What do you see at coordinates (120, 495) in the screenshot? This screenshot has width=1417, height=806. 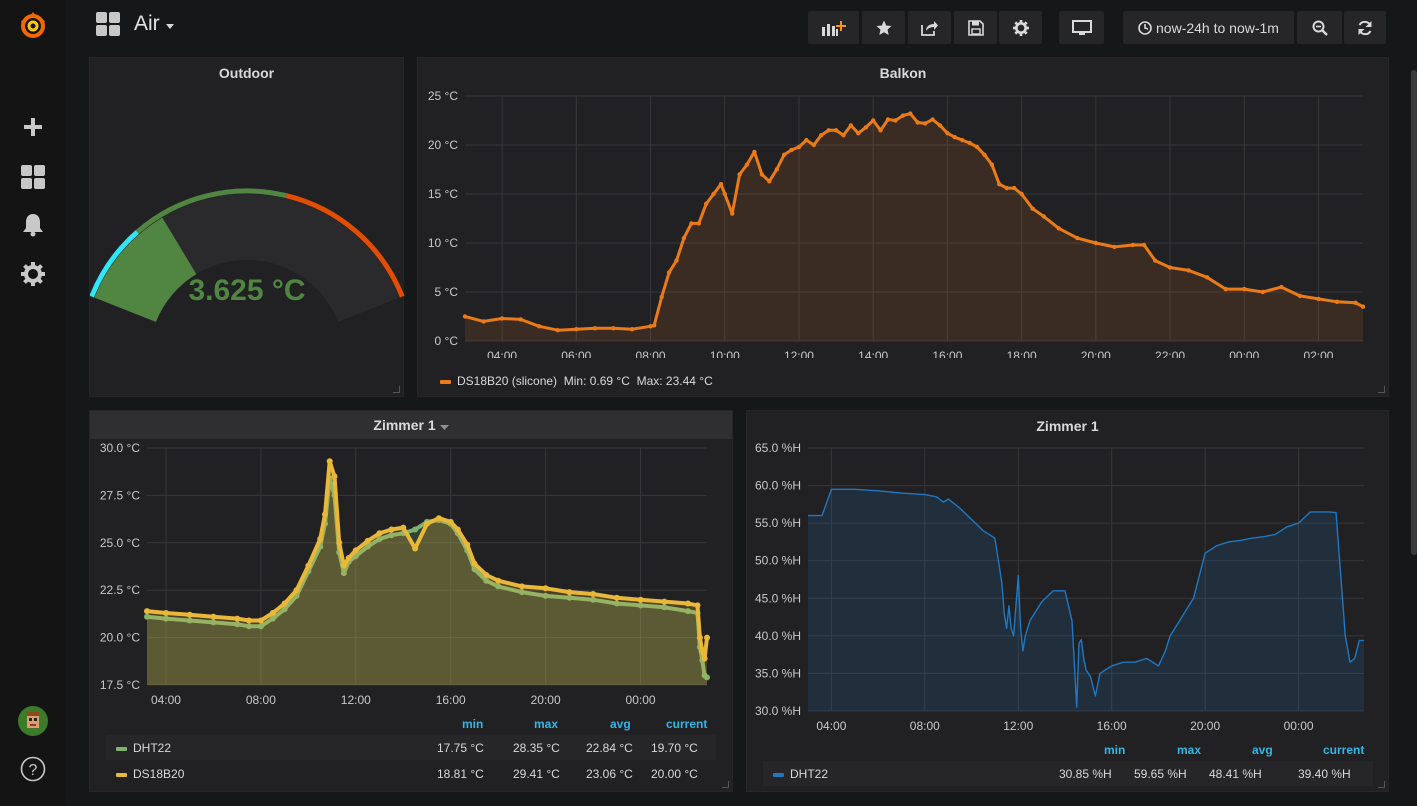 I see `y-tick-label: 27.5 °C` at bounding box center [120, 495].